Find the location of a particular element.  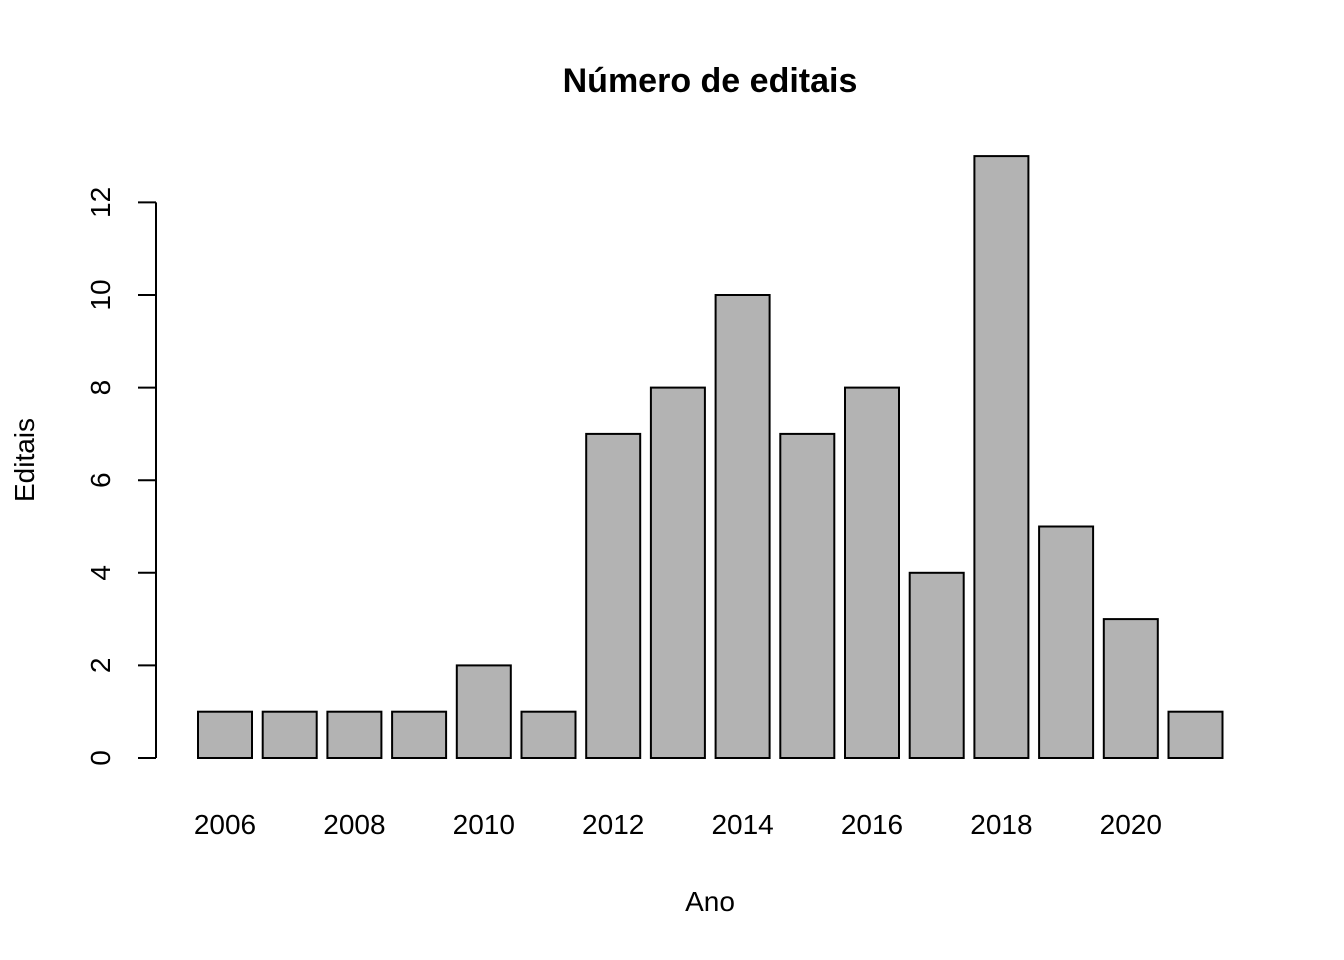

y-axis-label: Editais is located at coordinates (24, 460).